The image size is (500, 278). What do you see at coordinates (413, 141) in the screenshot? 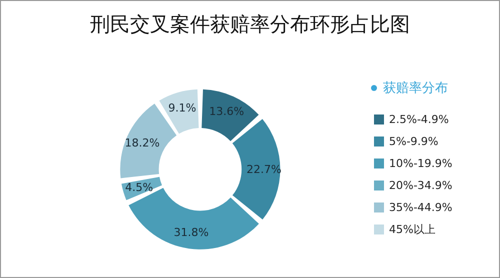
I see `legend-label: 5%-9.9%` at bounding box center [413, 141].